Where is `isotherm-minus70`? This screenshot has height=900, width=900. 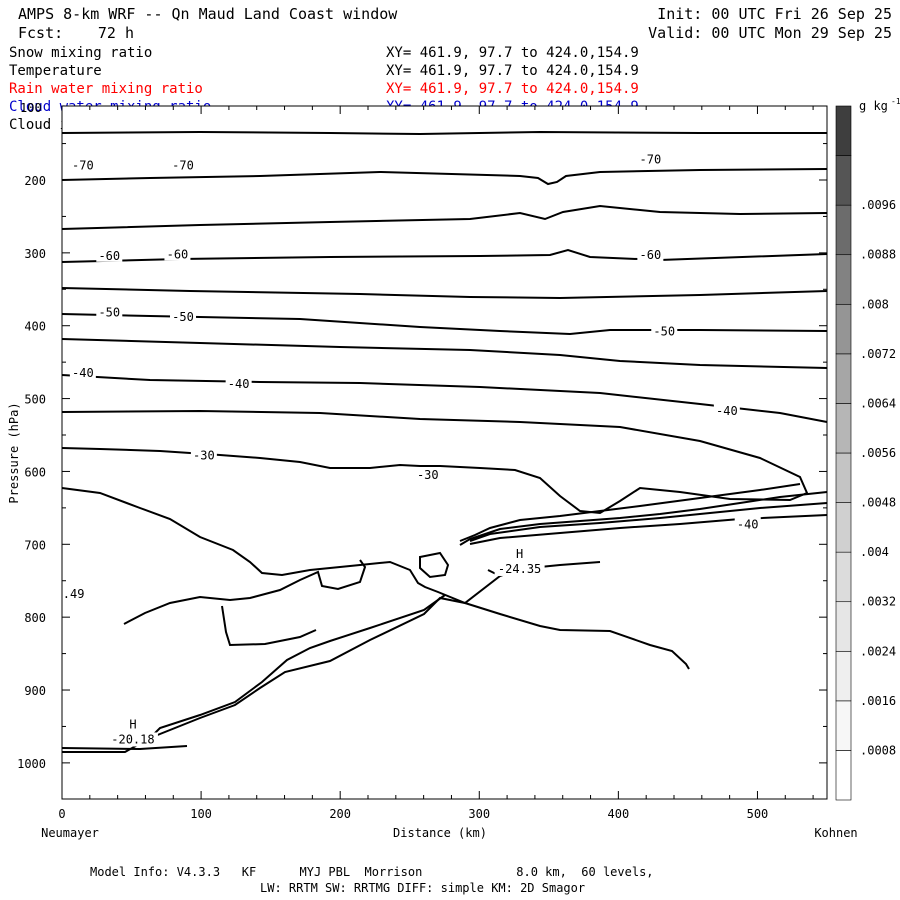
isotherm-minus70 is located at coordinates (444, 177).